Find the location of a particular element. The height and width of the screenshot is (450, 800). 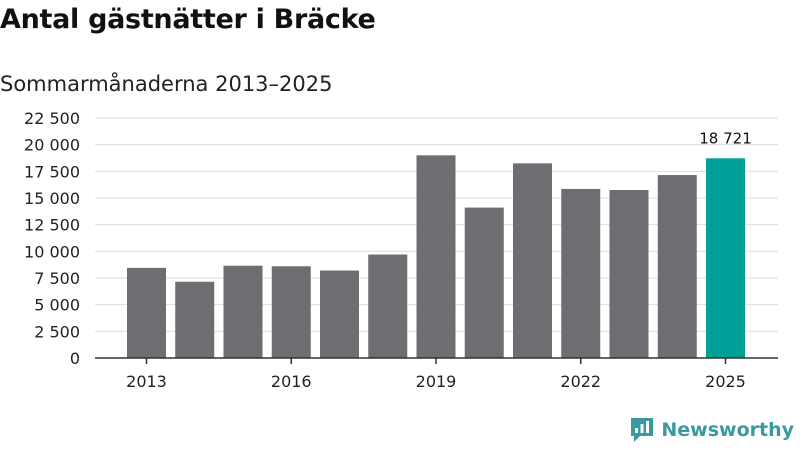

bar-2015 is located at coordinates (243, 311).